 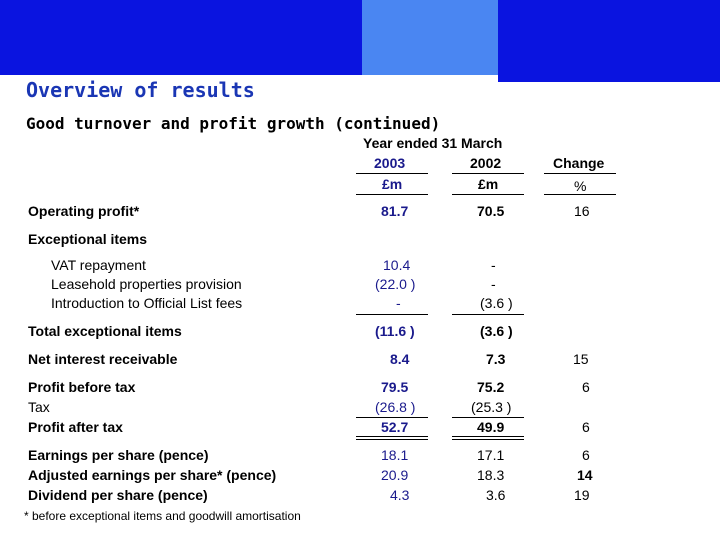 What do you see at coordinates (582, 211) in the screenshot?
I see `value-change: 16` at bounding box center [582, 211].